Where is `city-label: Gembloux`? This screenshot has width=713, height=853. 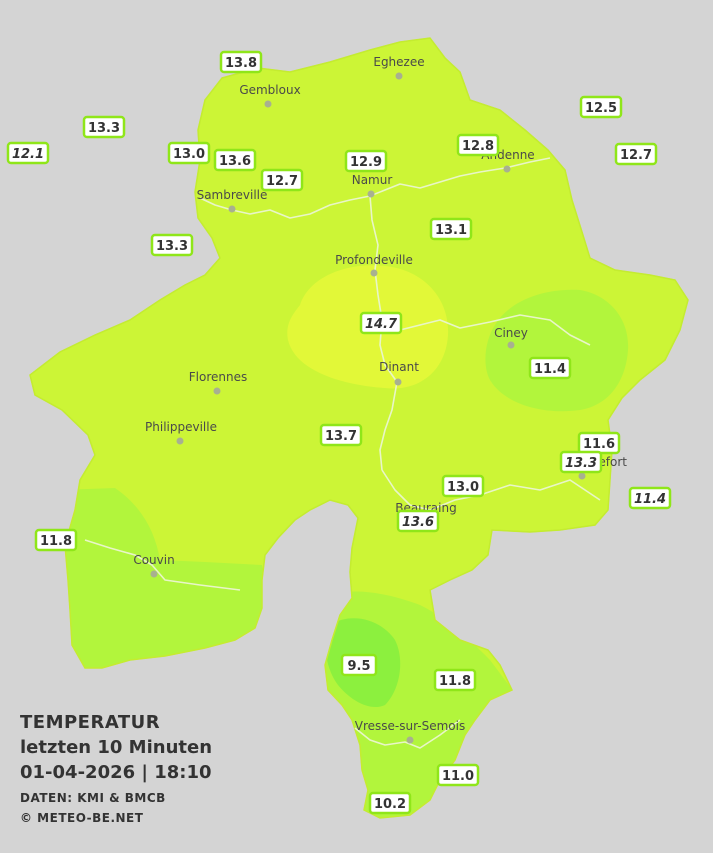 city-label: Gembloux is located at coordinates (269, 90).